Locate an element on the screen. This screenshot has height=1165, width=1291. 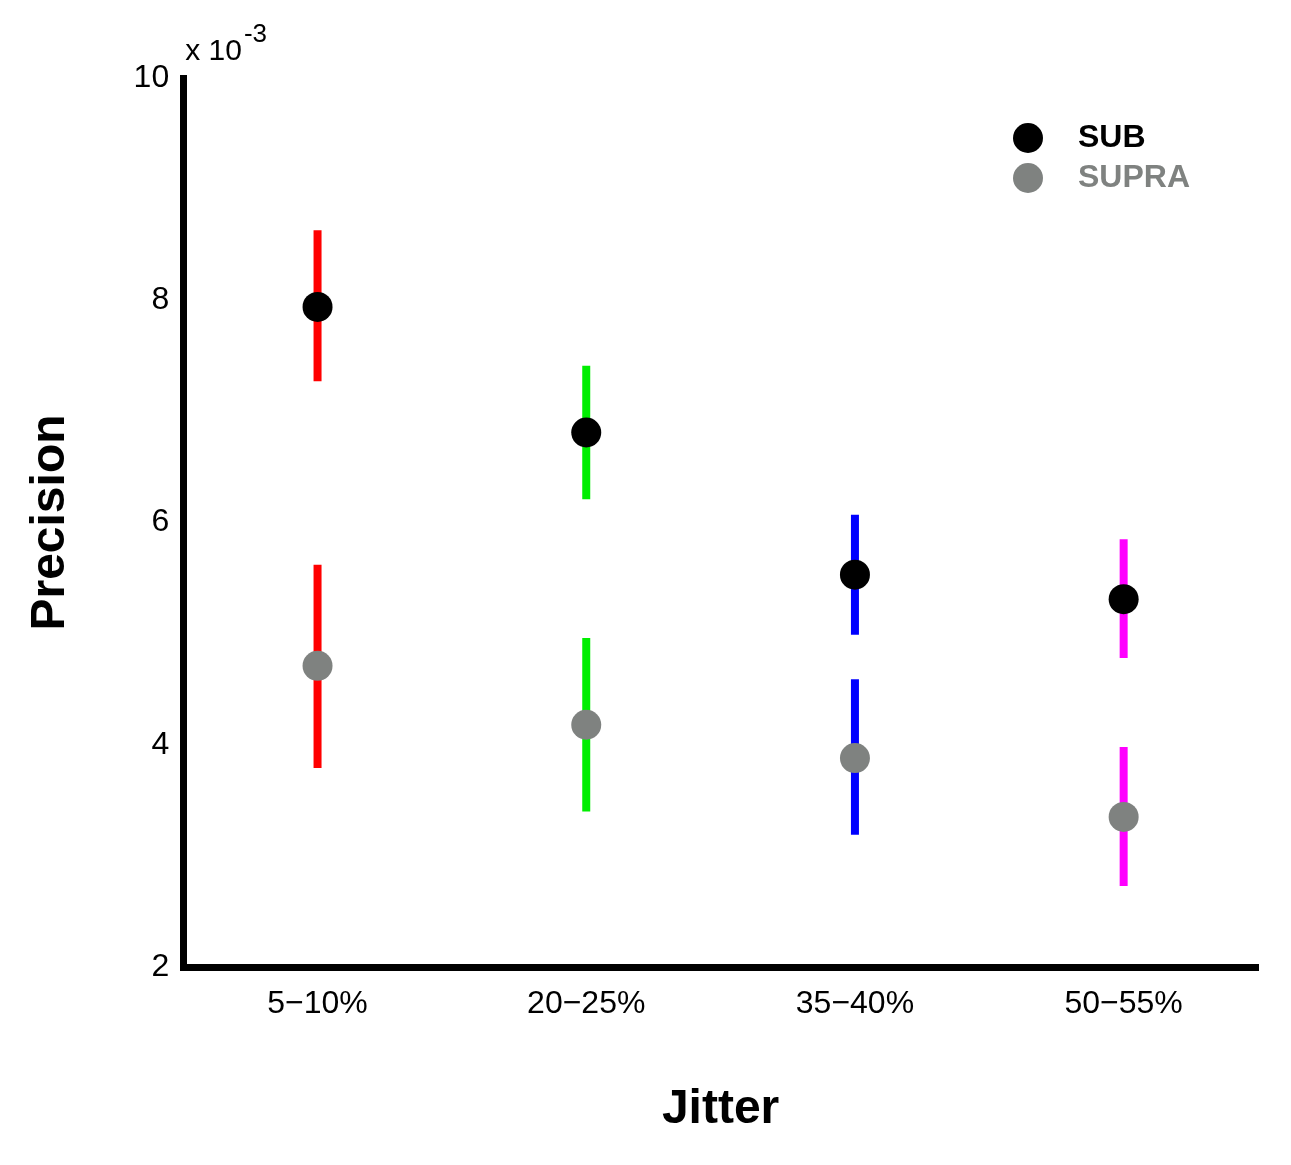
y-axis-title: Precision is located at coordinates (48, 522).